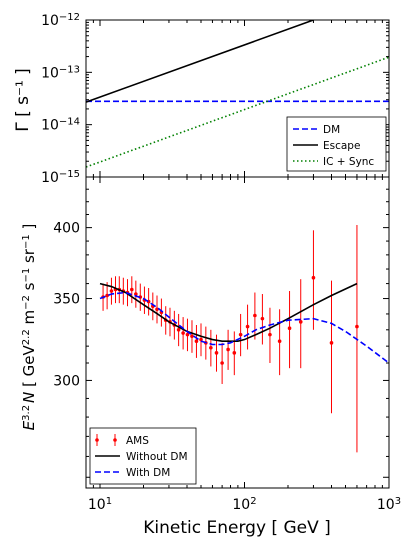 The image size is (415, 554). What do you see at coordinates (60, 125) in the screenshot?
I see `rate-y-tick-label: 10−14` at bounding box center [60, 125].